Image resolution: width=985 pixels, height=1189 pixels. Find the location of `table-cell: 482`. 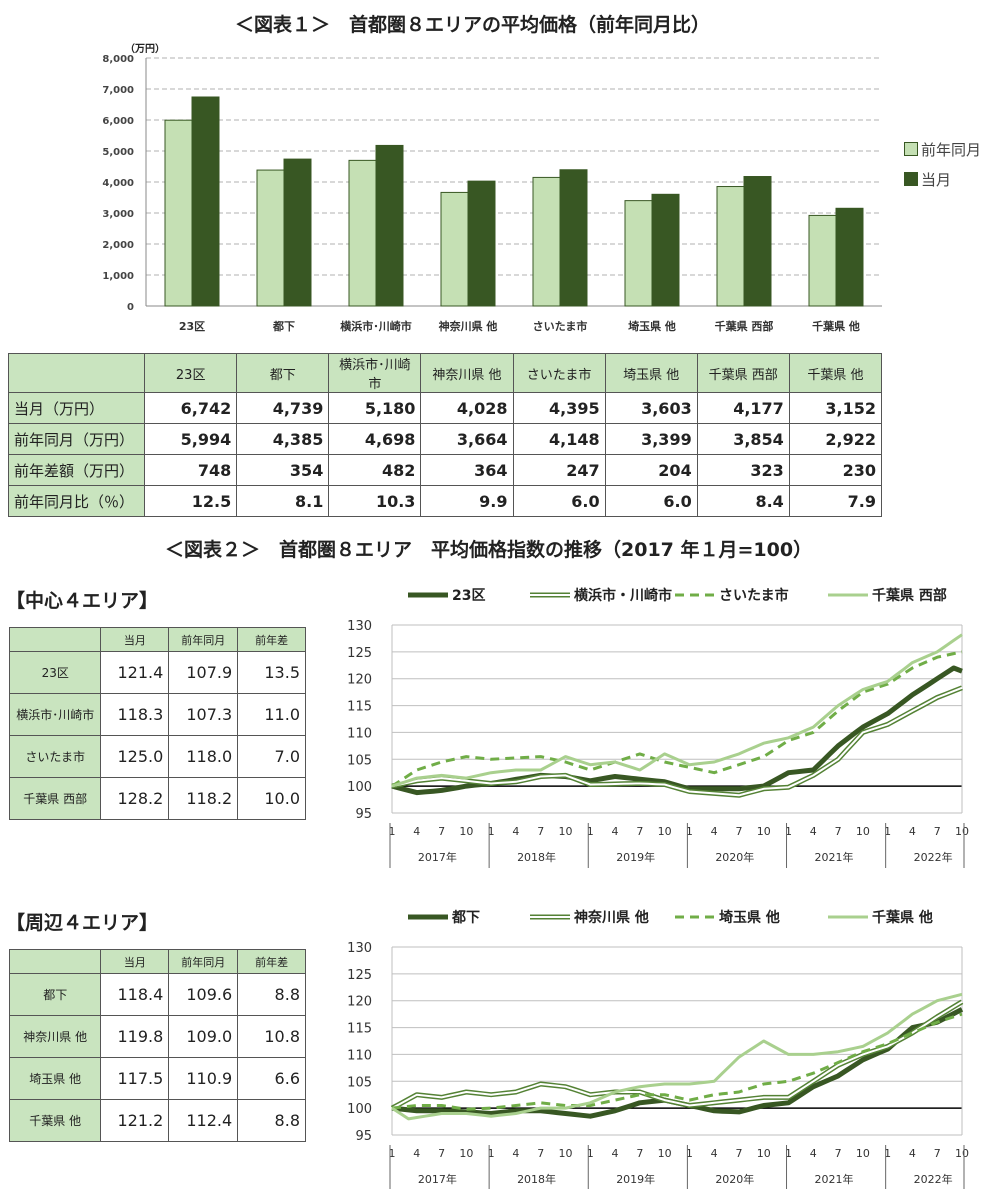

table-cell: 482 is located at coordinates (375, 470).